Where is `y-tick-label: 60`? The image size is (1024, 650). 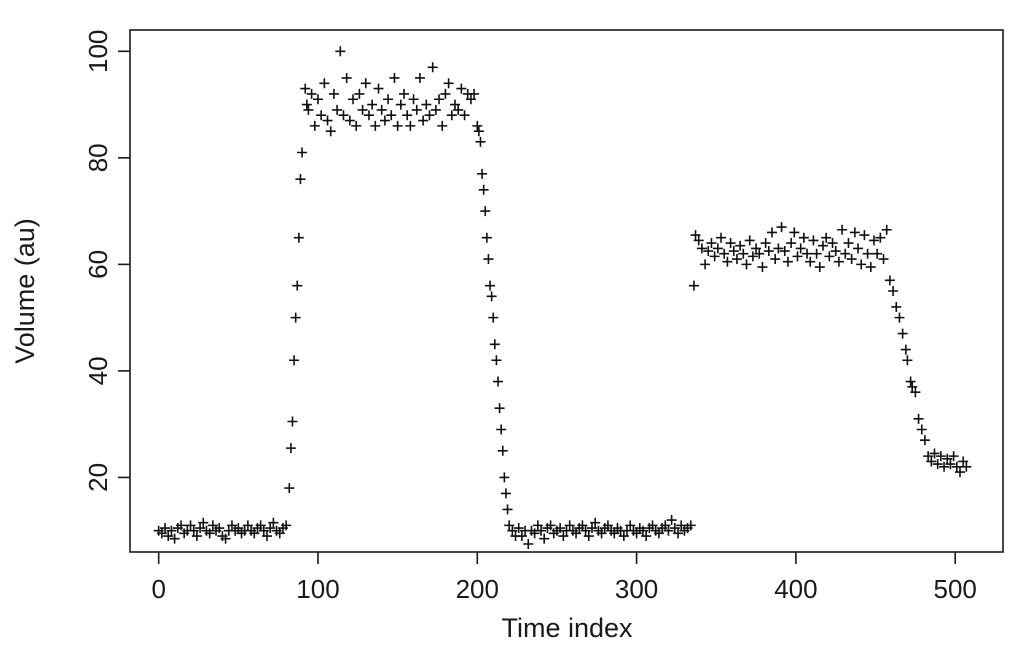
y-tick-label: 60 is located at coordinates (98, 264).